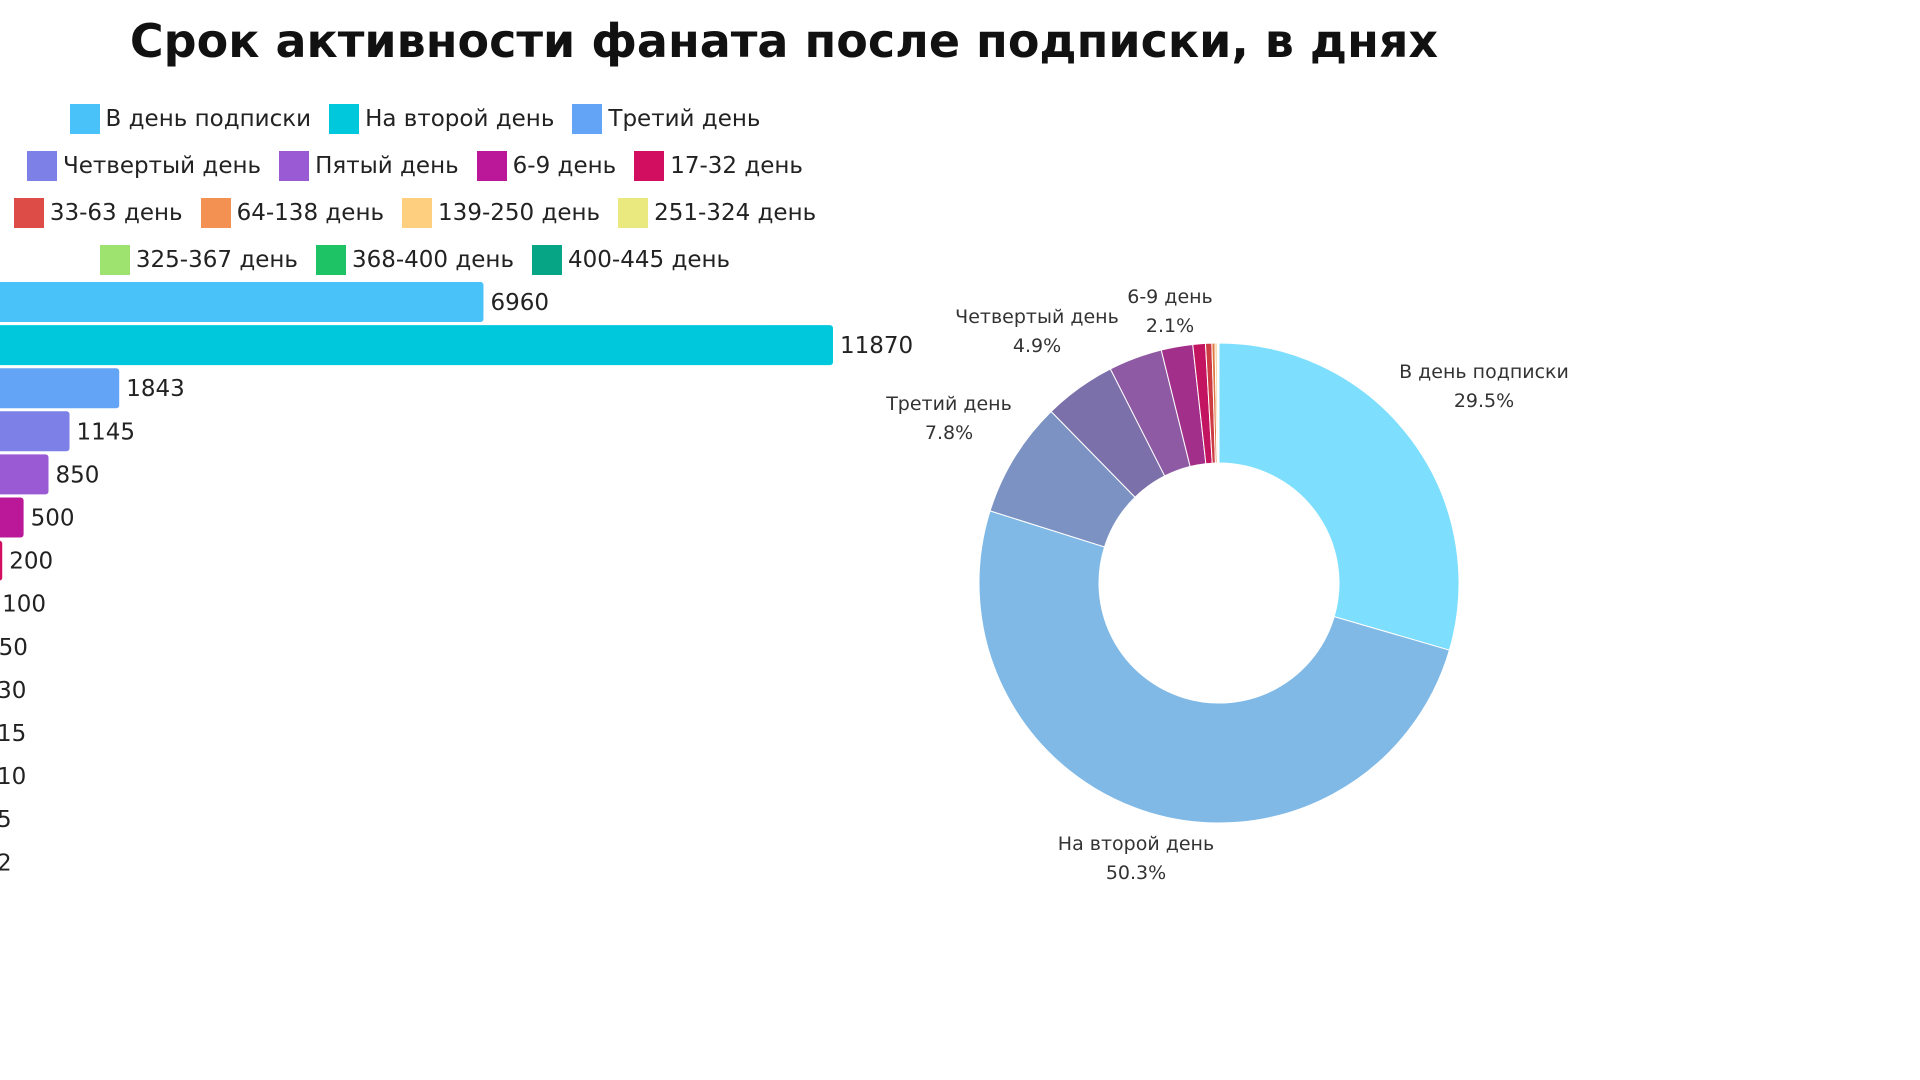  What do you see at coordinates (1170, 326) in the screenshot?
I see `donut-label-percent: 2.1%` at bounding box center [1170, 326].